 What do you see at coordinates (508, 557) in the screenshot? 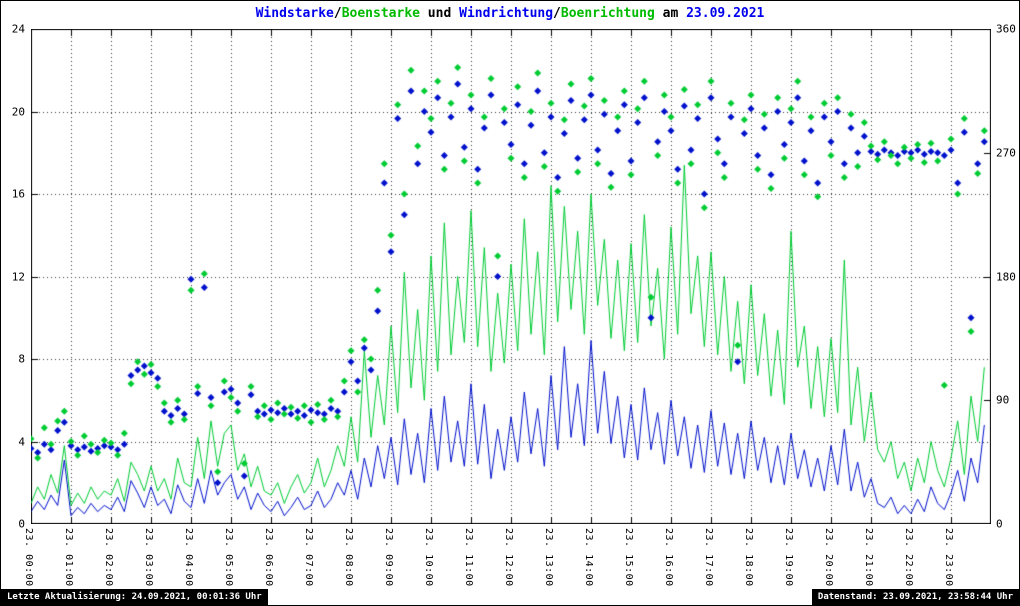
I see `x-axis-tick-label: 23. 12:00` at bounding box center [508, 557].